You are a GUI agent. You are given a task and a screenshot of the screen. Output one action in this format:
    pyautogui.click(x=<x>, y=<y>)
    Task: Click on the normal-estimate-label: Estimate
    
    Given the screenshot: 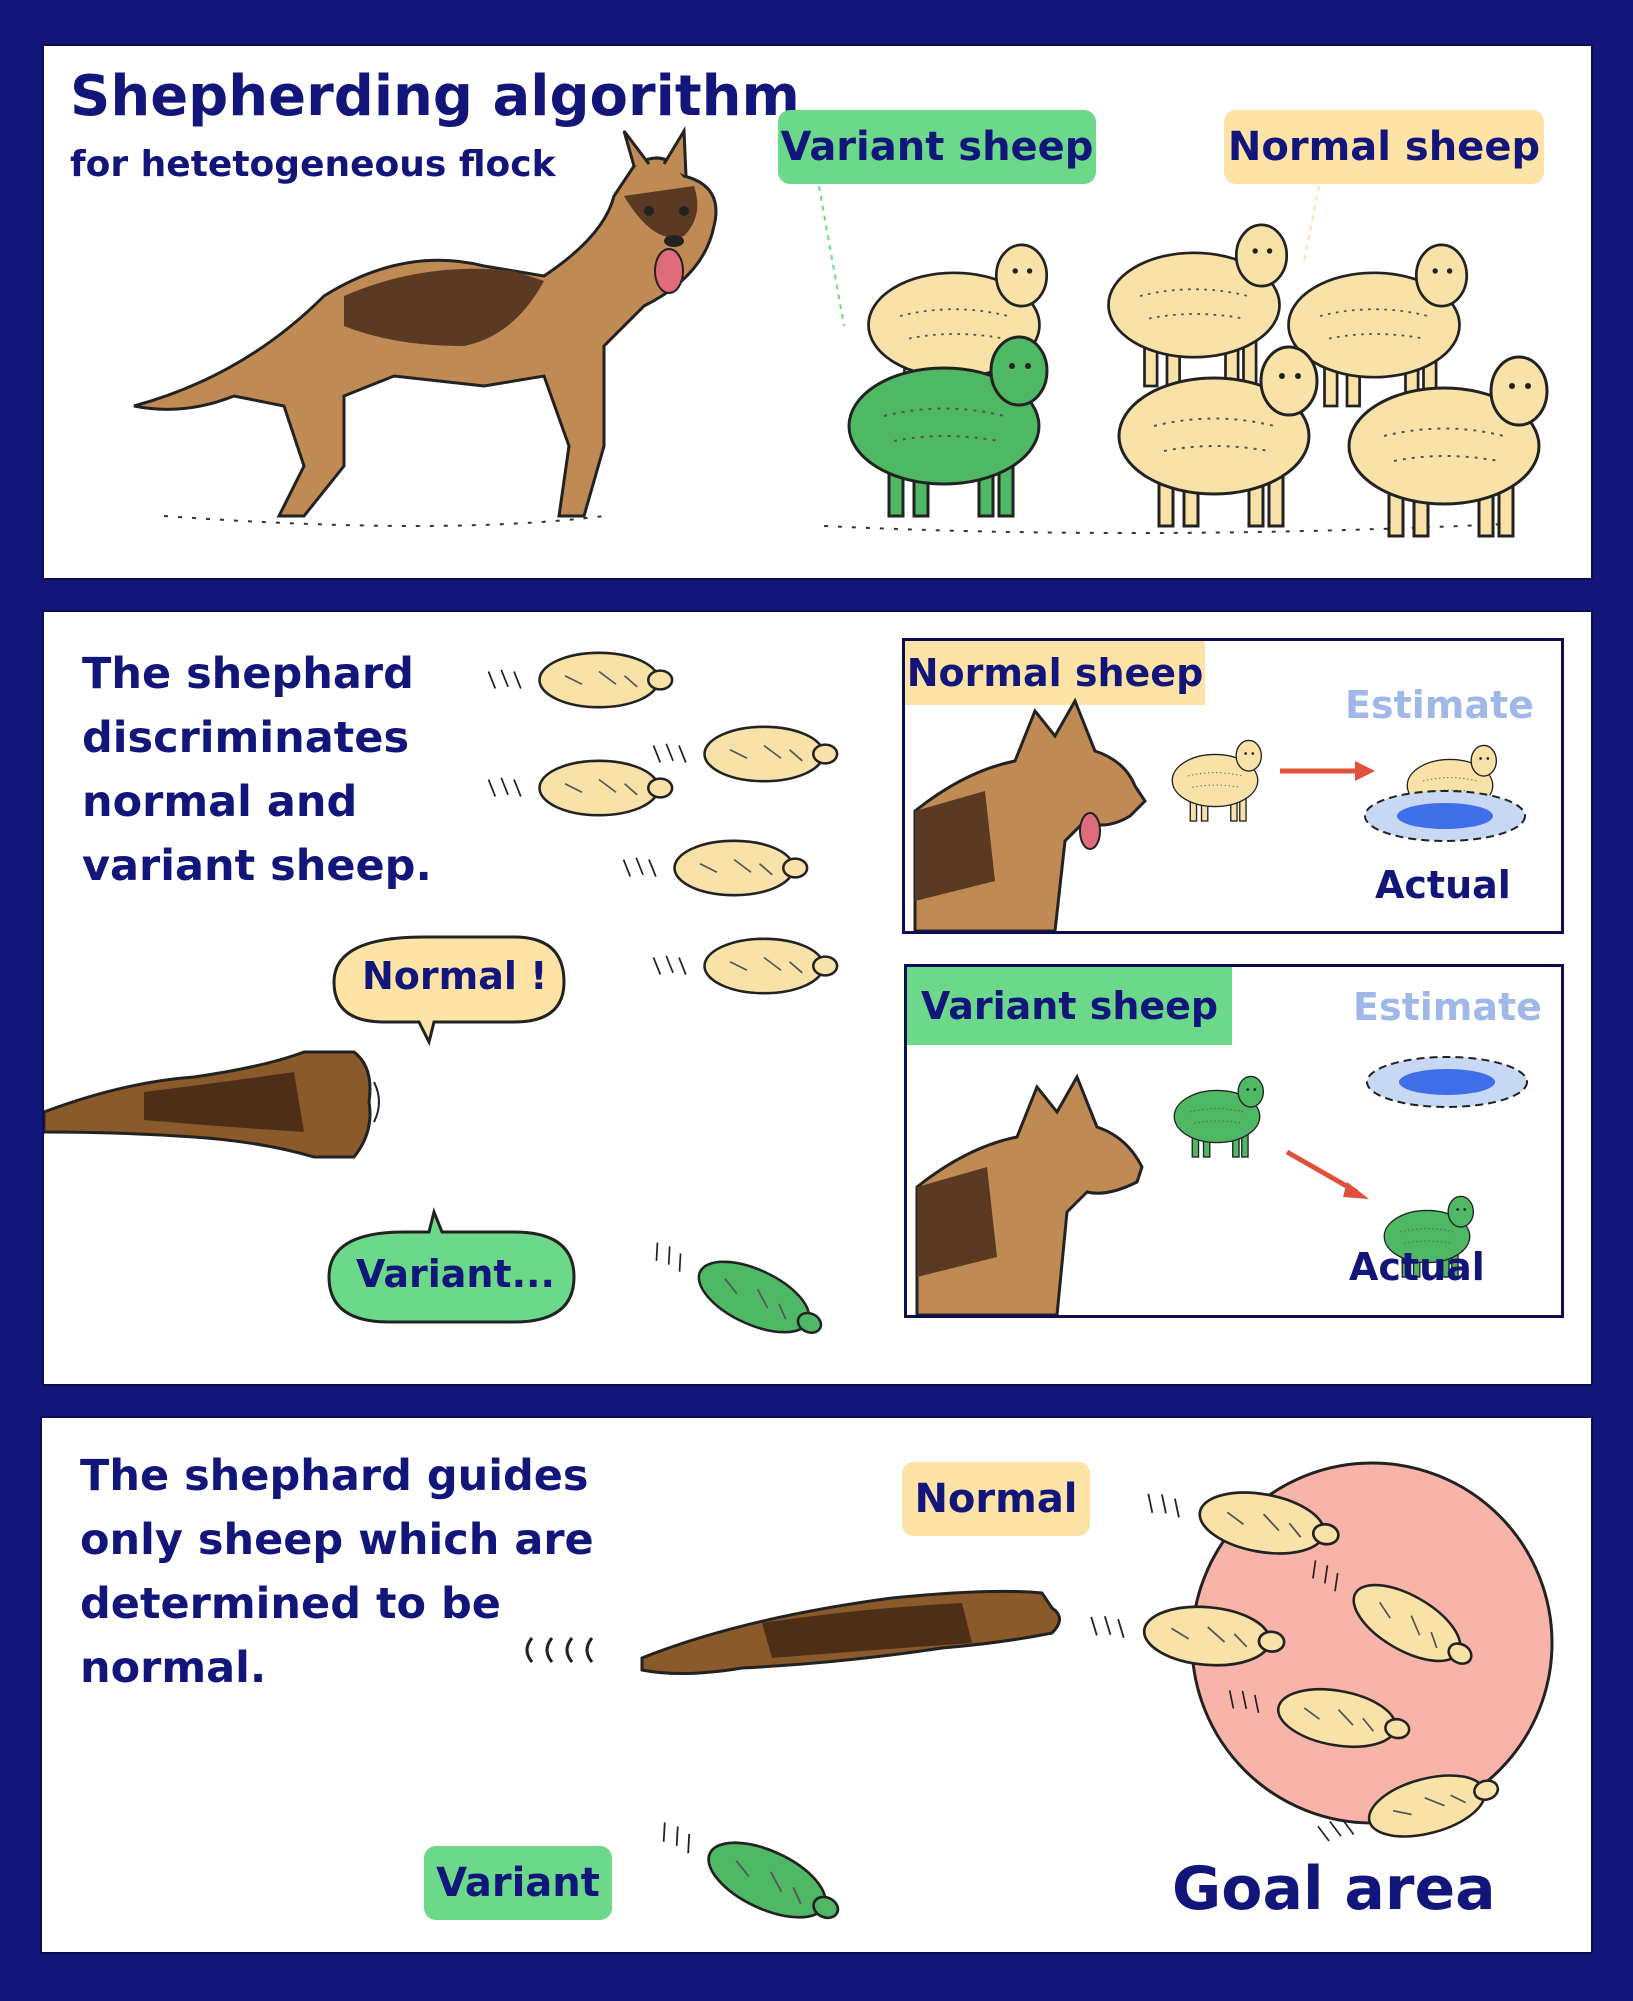 What is the action you would take?
    pyautogui.click(x=1439, y=705)
    